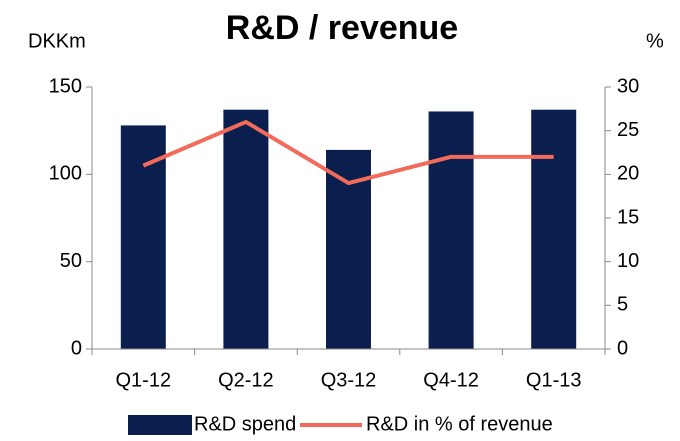 This screenshot has width=680, height=441. Describe the element at coordinates (160, 425) in the screenshot. I see `legend-swatch` at that location.